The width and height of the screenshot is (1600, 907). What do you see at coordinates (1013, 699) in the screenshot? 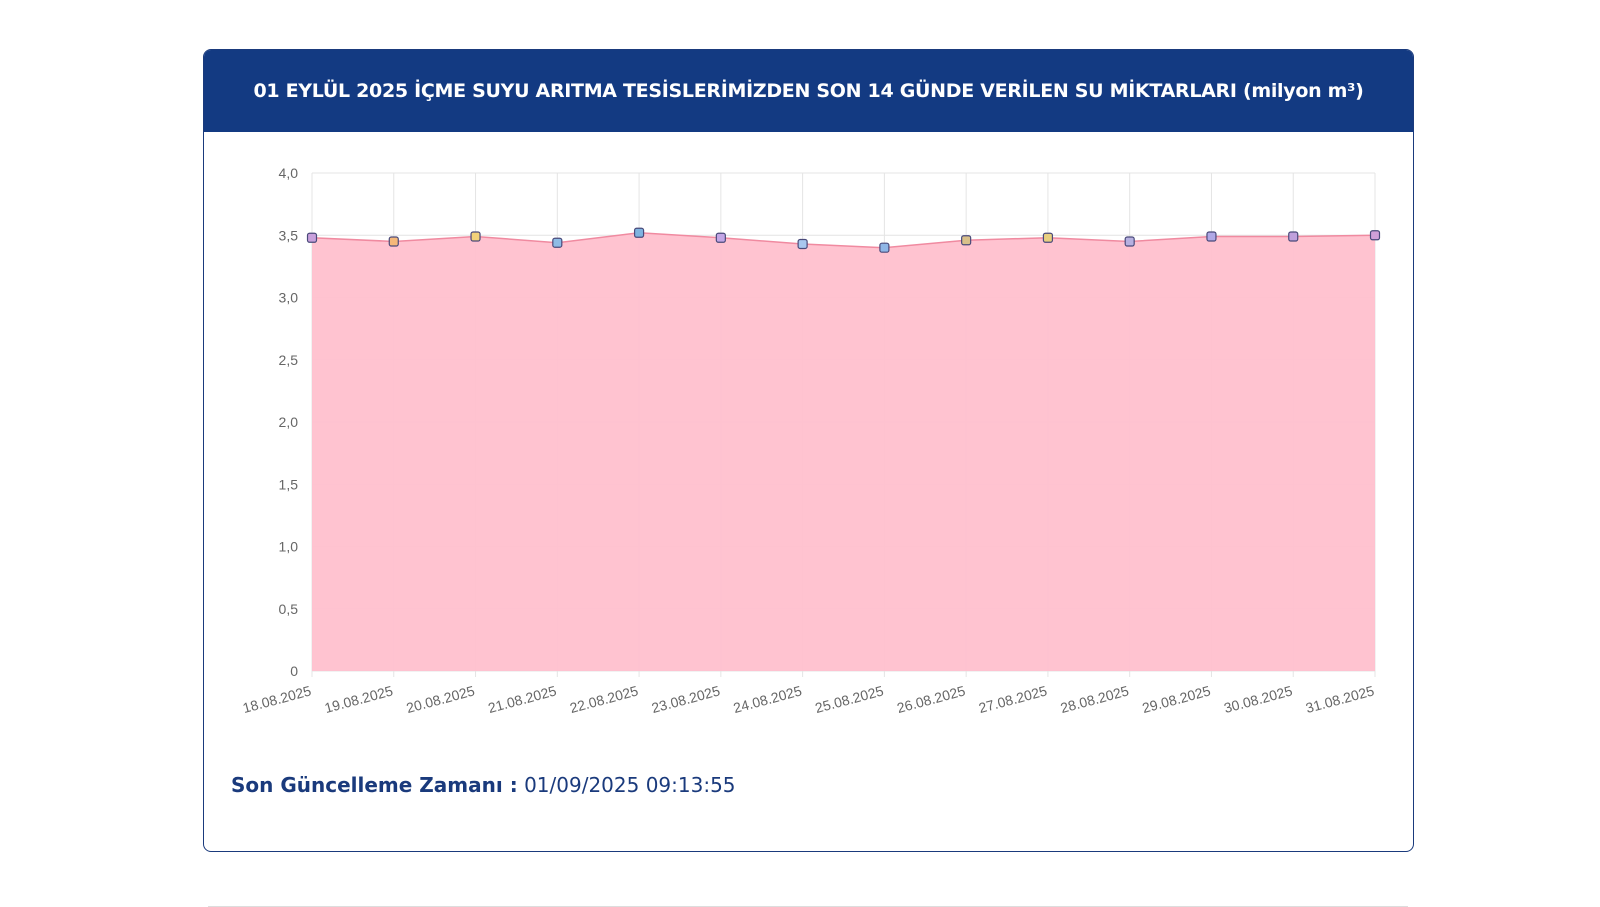
I see `x-tick-label: 27.08.2025` at bounding box center [1013, 699].